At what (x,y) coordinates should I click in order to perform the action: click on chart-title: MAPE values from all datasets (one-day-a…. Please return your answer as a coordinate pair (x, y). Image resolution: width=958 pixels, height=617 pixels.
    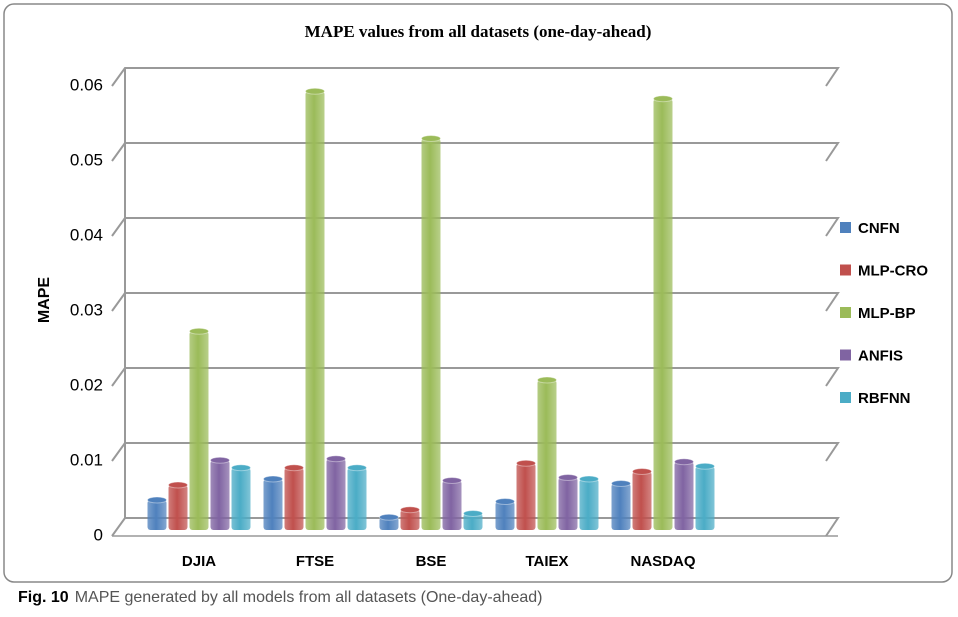
    Looking at the image, I should click on (478, 31).